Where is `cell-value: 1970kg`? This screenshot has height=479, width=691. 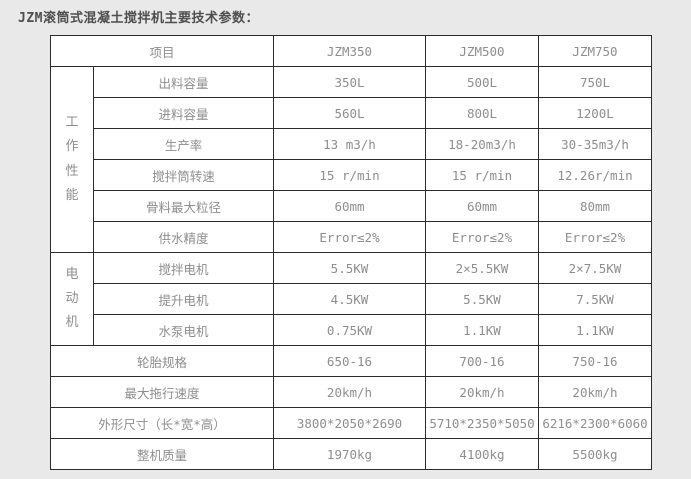
cell-value: 1970kg is located at coordinates (349, 454).